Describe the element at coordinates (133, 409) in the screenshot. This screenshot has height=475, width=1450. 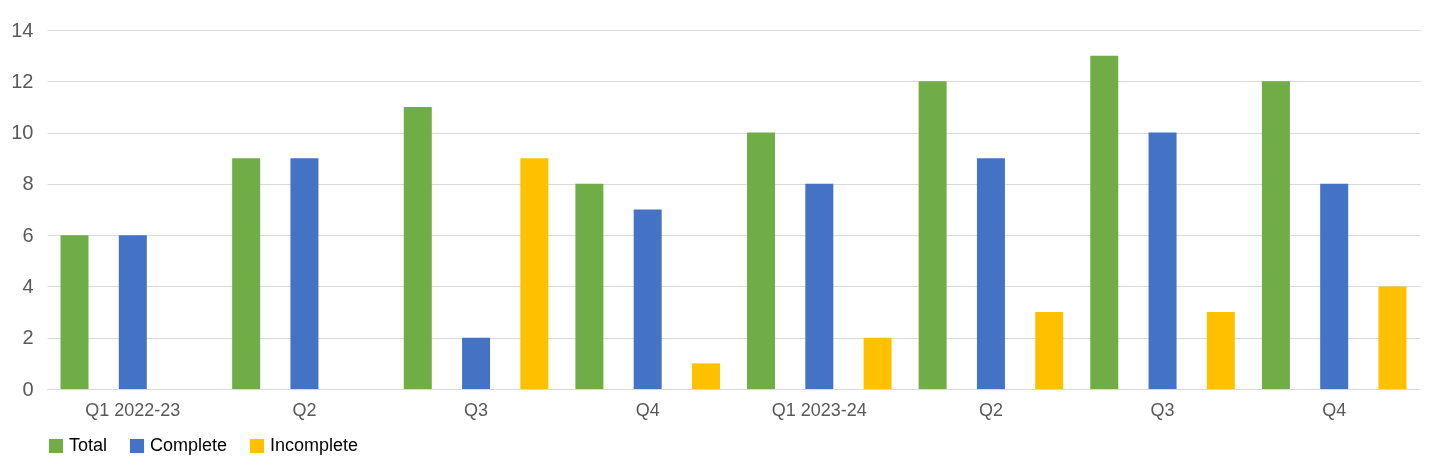
I see `x-tick-label: Q1 2022-23` at that location.